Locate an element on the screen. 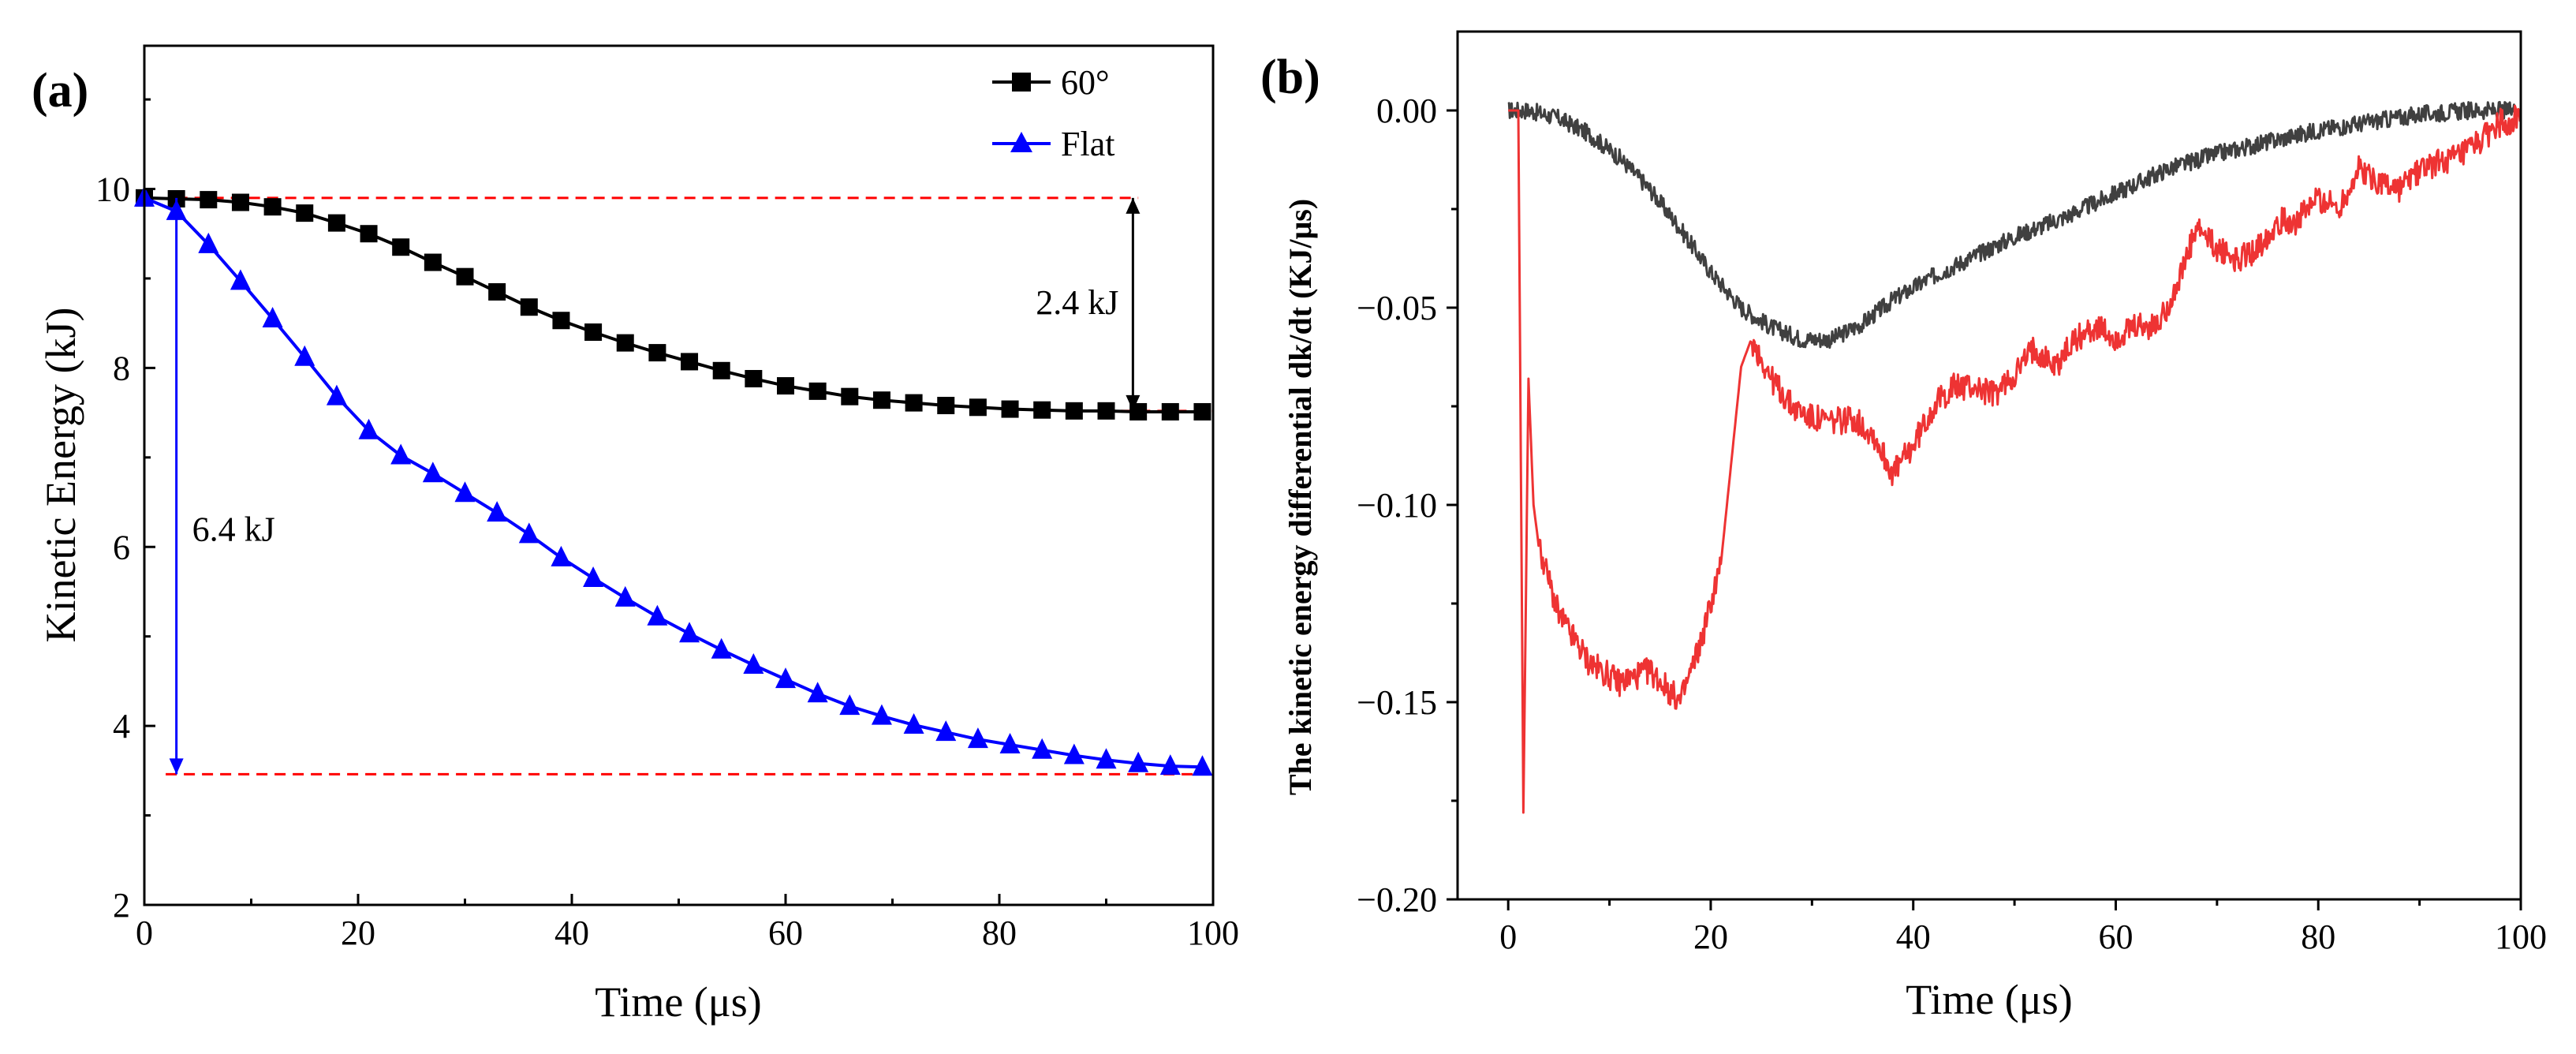 This screenshot has height=1054, width=2576. panel-b-y-tick-label: −0.20 is located at coordinates (1397, 900).